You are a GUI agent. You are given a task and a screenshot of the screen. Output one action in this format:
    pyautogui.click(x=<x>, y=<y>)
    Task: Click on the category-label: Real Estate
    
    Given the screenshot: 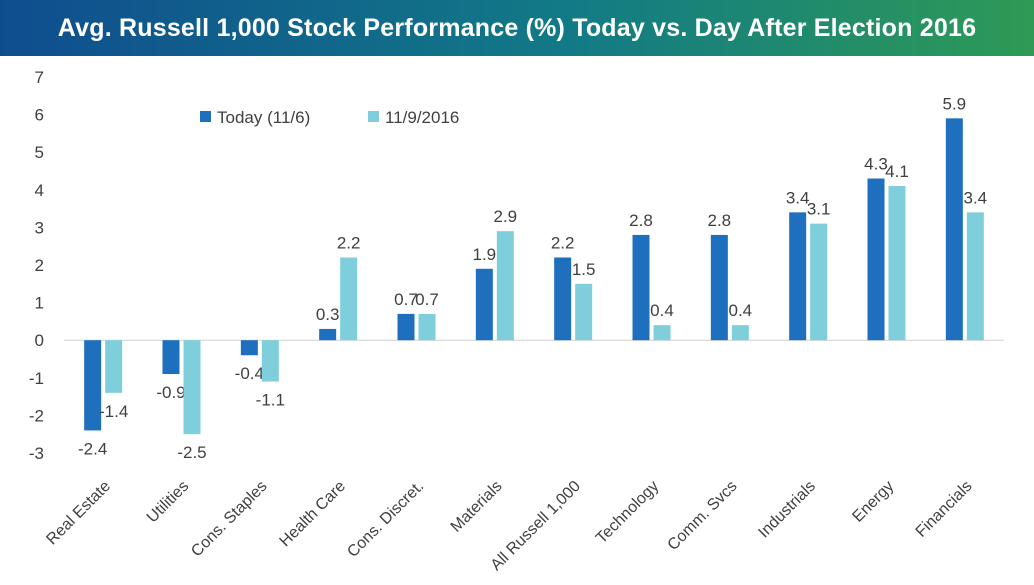 What is the action you would take?
    pyautogui.click(x=78, y=513)
    